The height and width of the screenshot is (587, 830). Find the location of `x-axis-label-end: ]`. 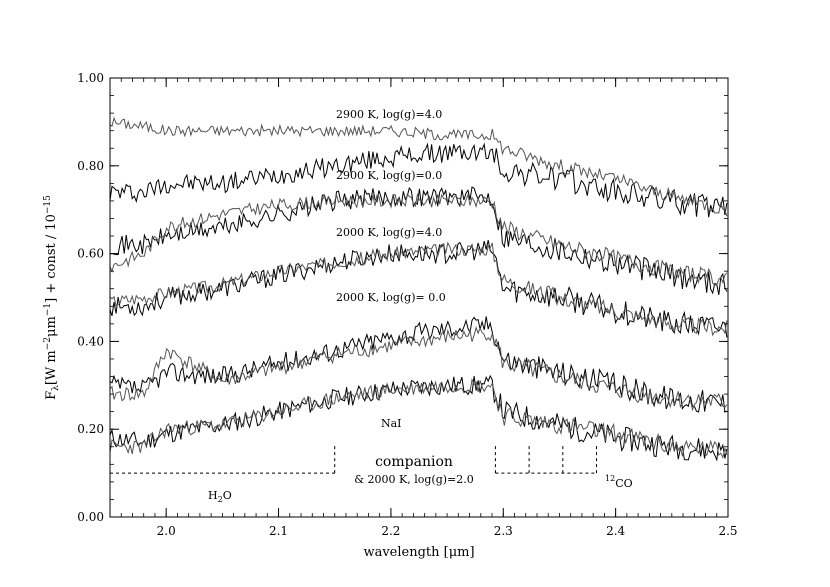

x-axis-label-end: ] is located at coordinates (471, 552).